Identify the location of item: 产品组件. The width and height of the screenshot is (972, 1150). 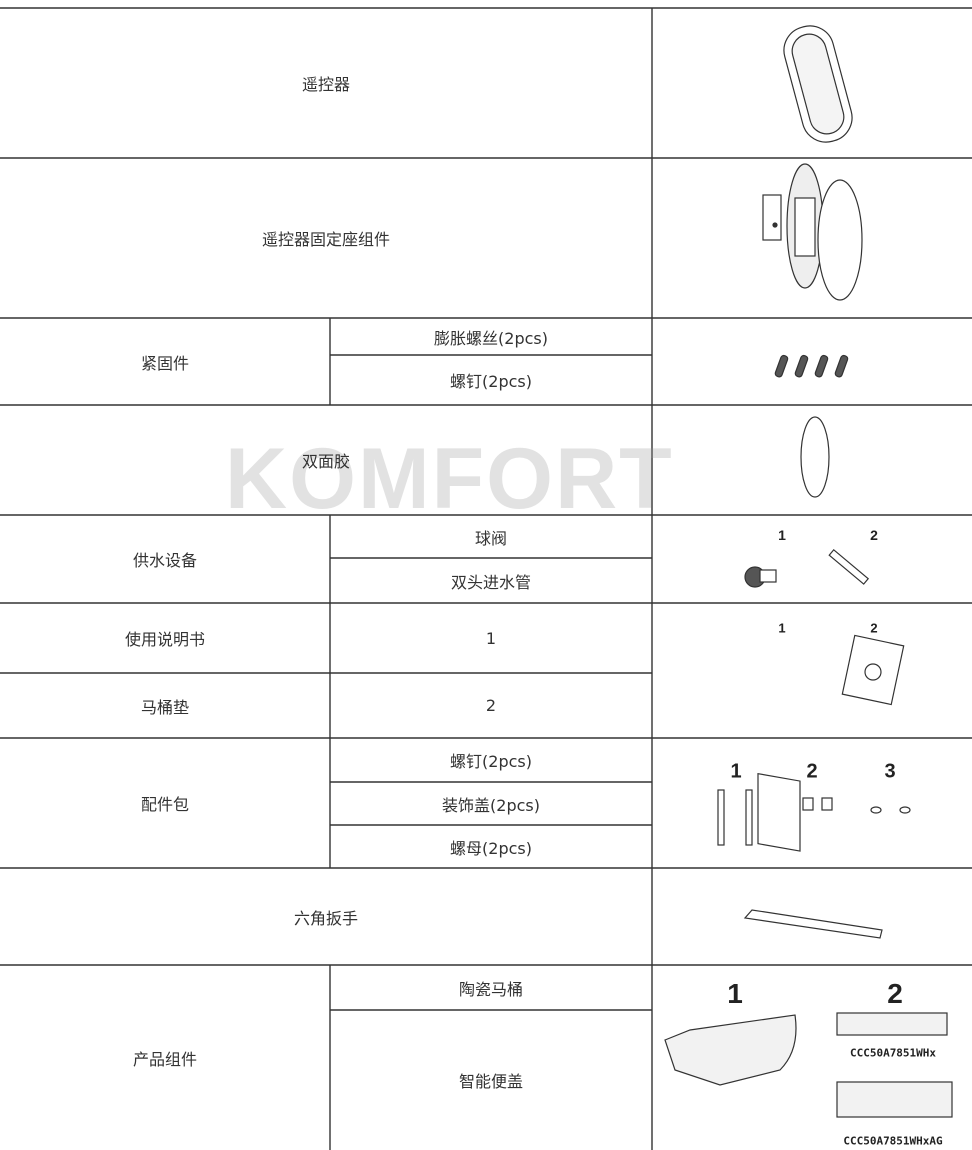
(164, 1059).